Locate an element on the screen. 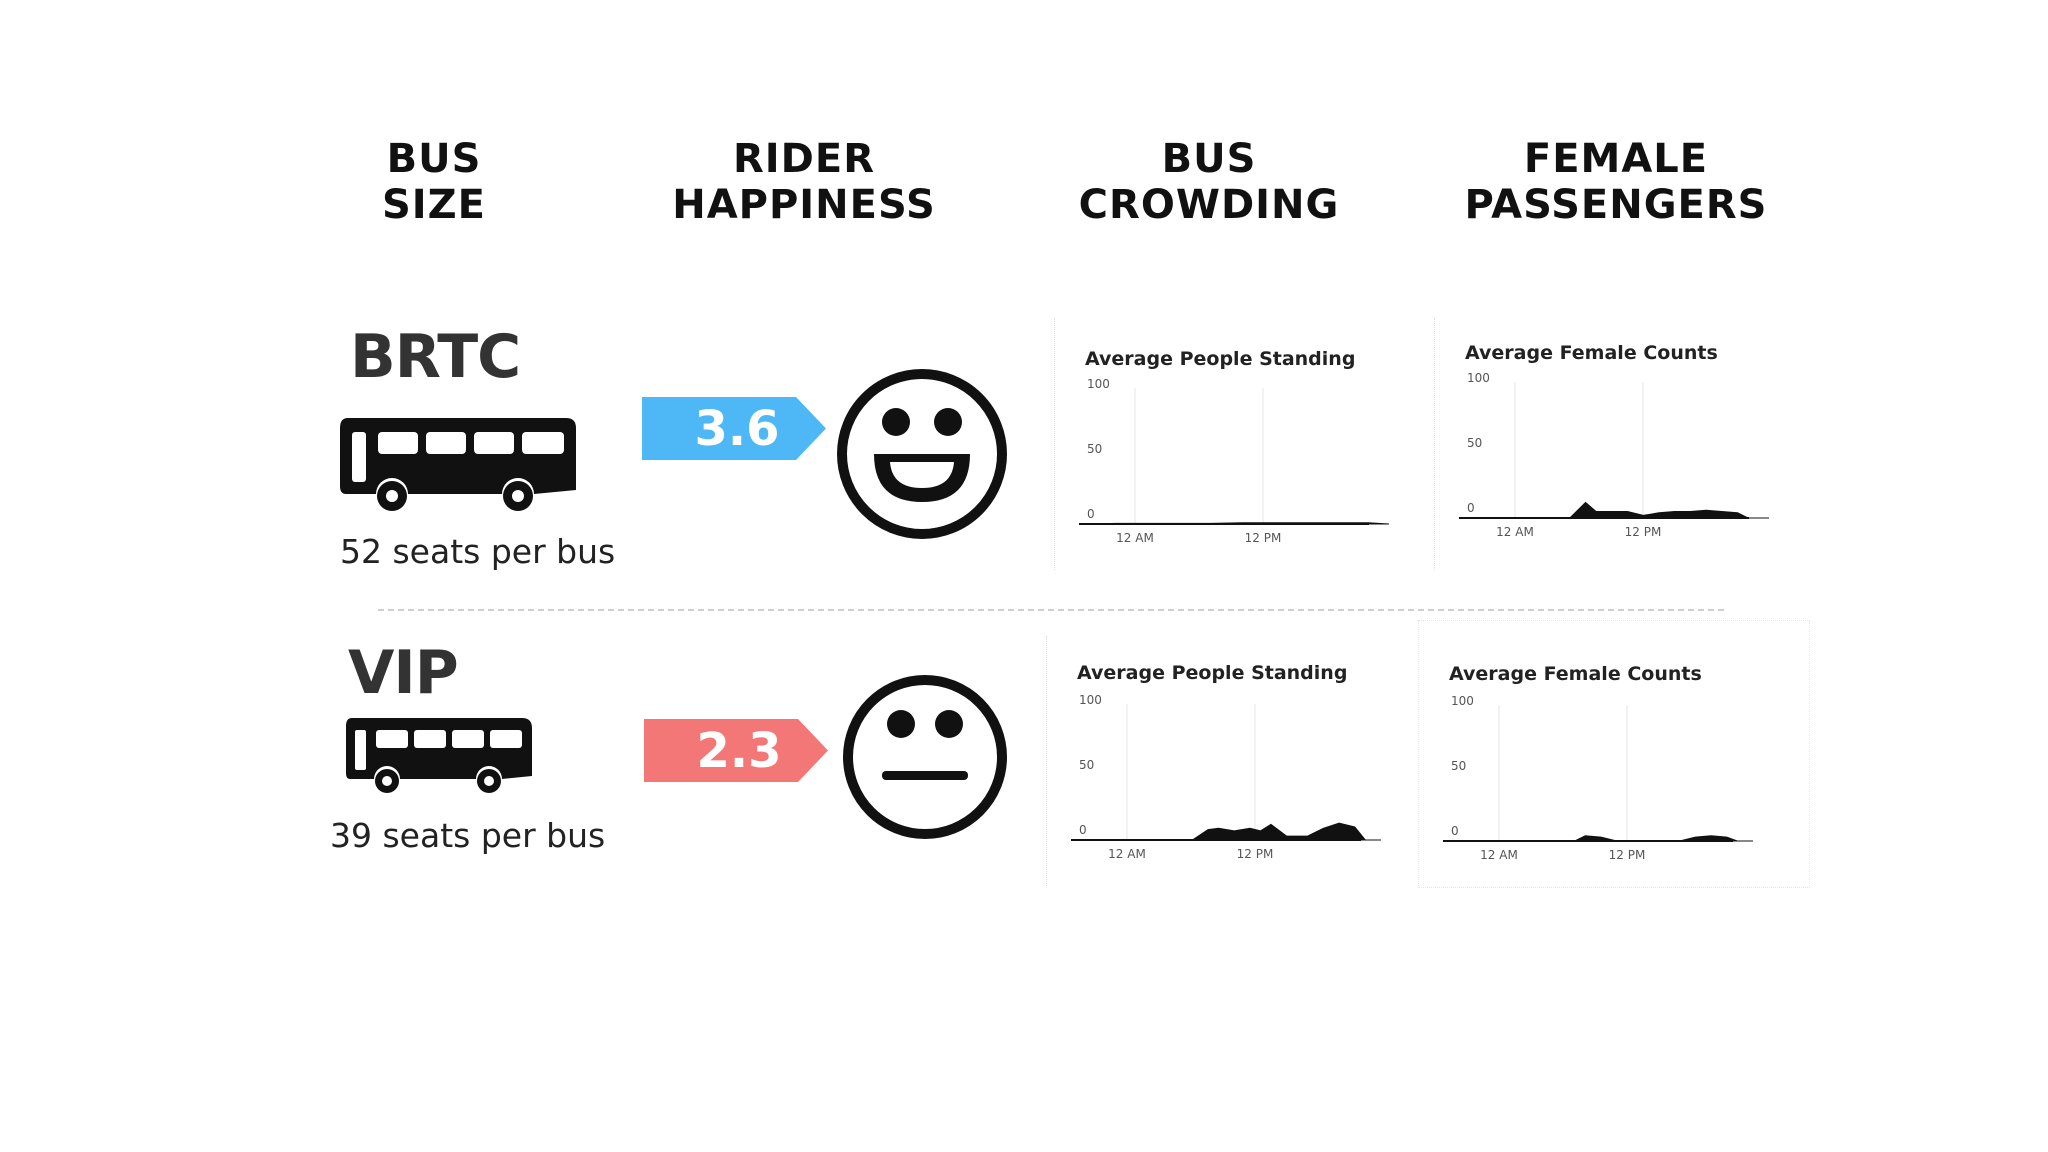 The width and height of the screenshot is (2048, 1152). chart-female-counts-brtc: 100 50 0 12 AM 12 PM is located at coordinates (1614, 455).